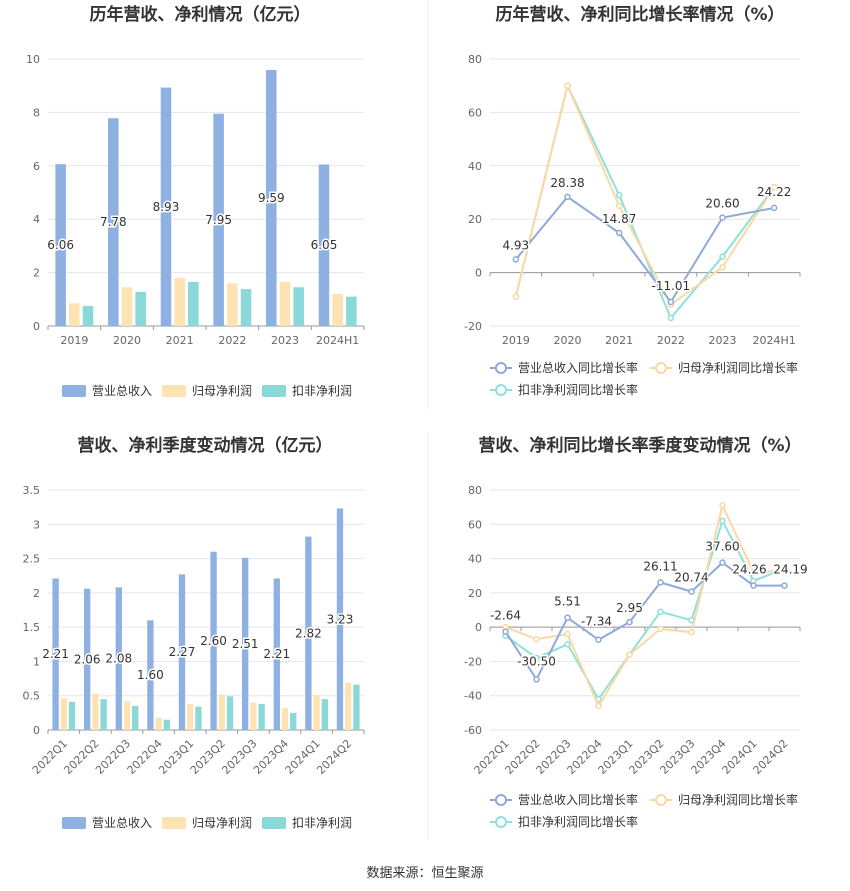 Image resolution: width=850 pixels, height=891 pixels. I want to click on x-tick-label: 2019, so click(74, 340).